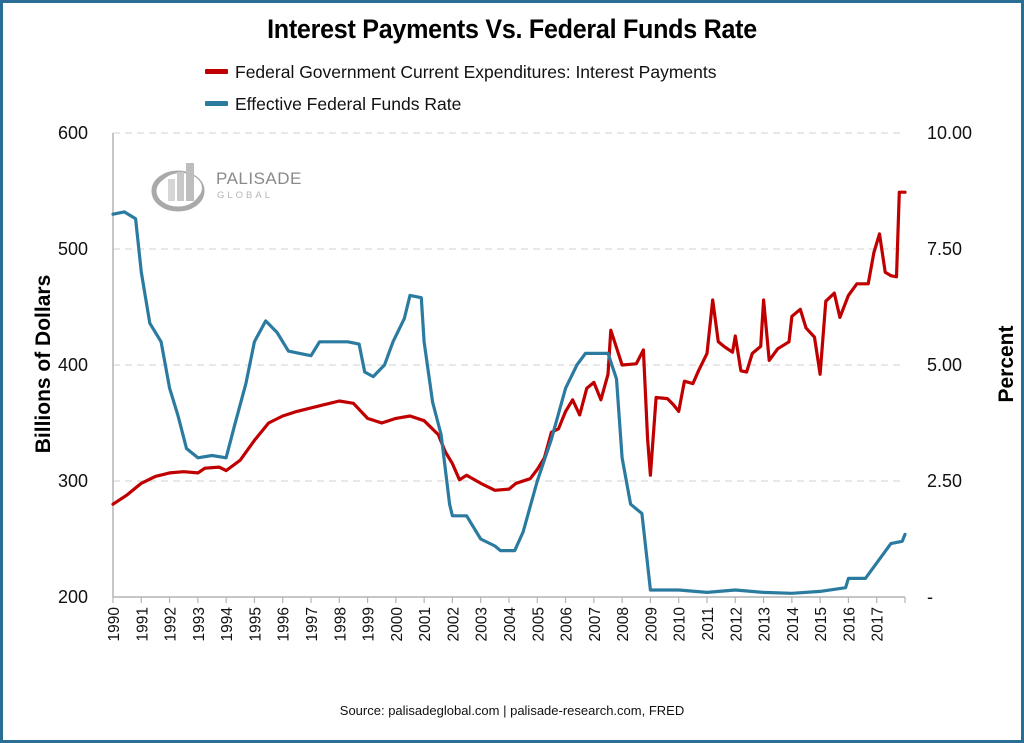  I want to click on x-tick-label: 2014, so click(793, 624).